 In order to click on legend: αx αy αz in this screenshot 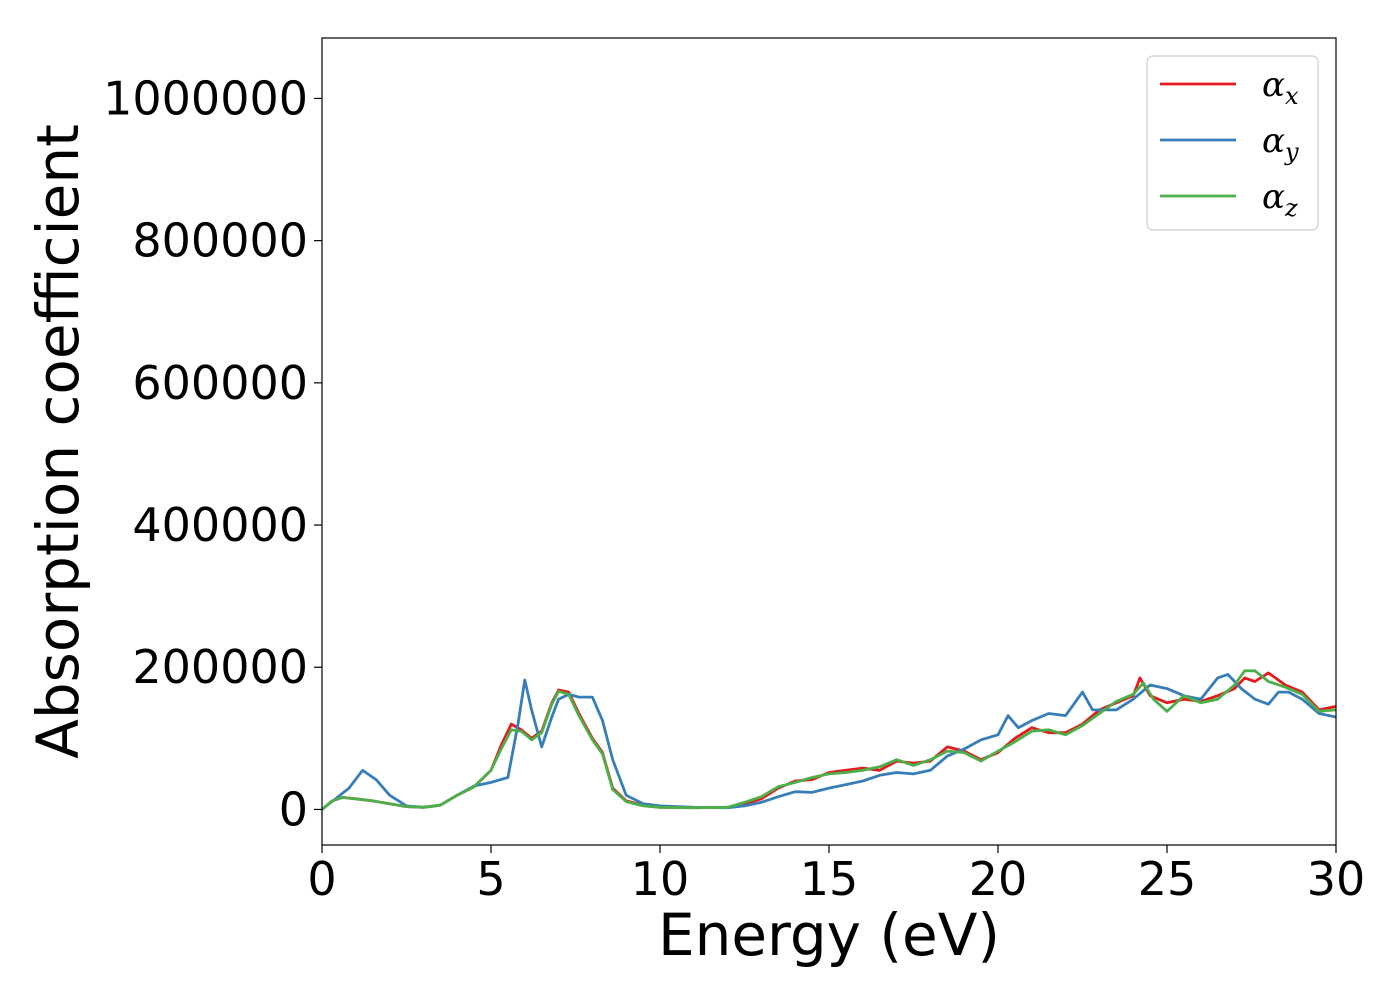, I will do `click(1232, 143)`.